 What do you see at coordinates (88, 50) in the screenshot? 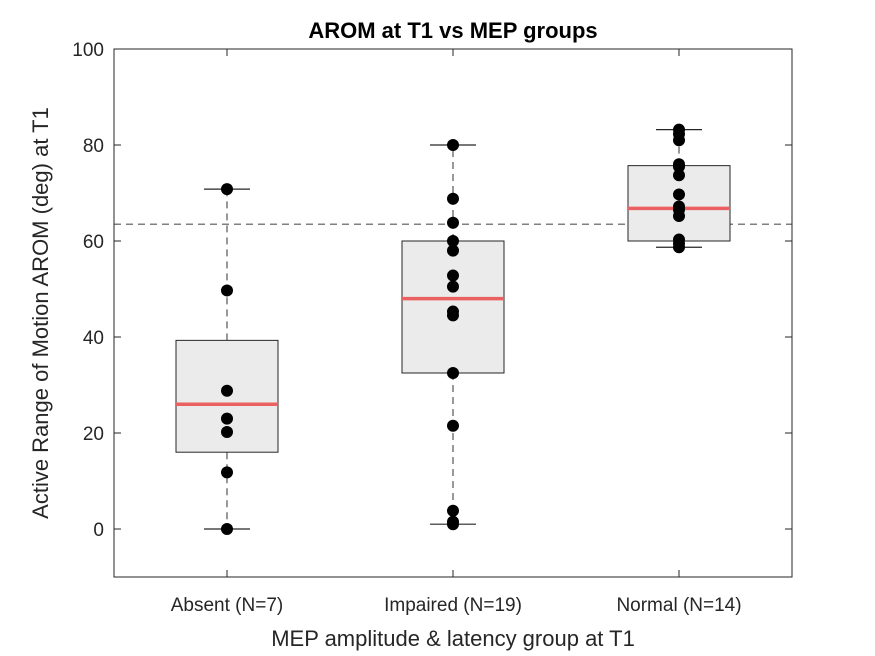
I see `y-tick-label: 100` at bounding box center [88, 50].